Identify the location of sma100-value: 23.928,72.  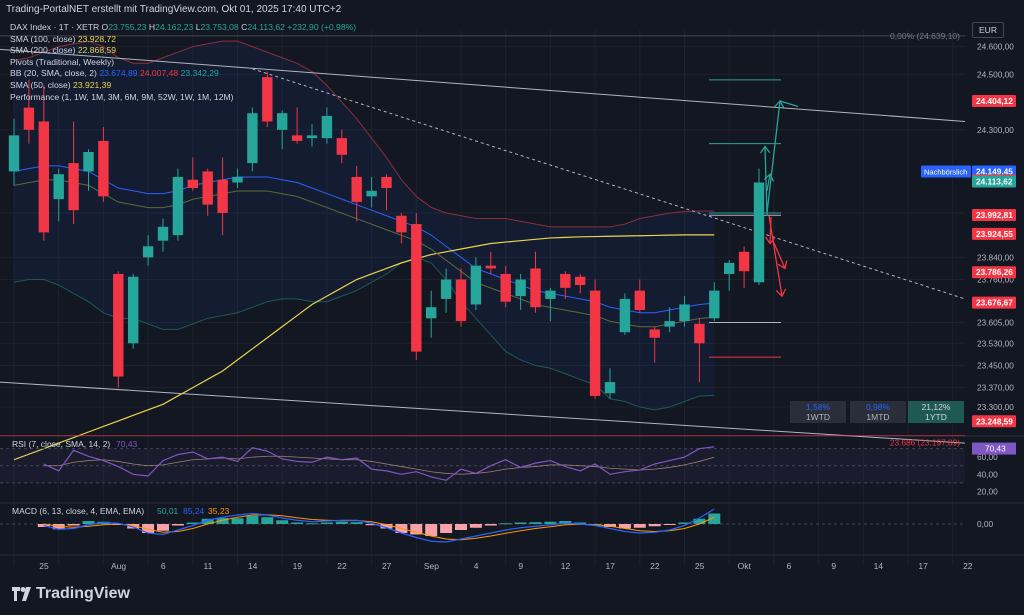
(97, 38).